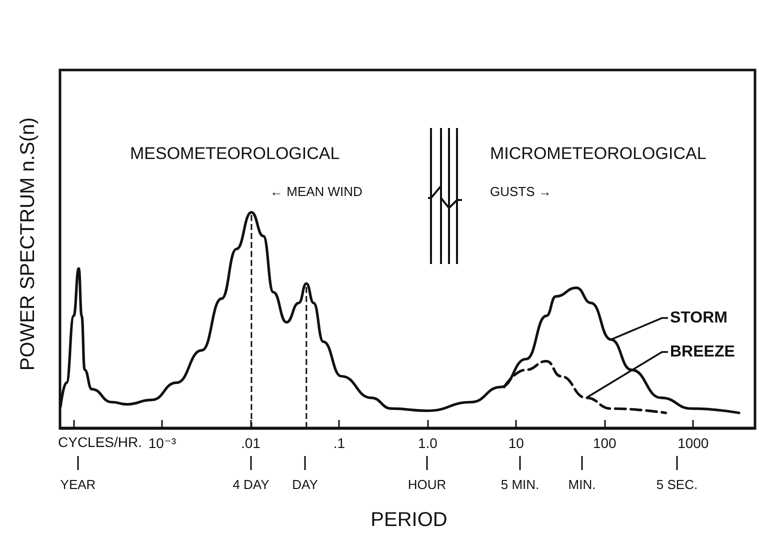 The height and width of the screenshot is (554, 759). What do you see at coordinates (598, 153) in the screenshot?
I see `text: MICROMETEOROLOGICAL` at bounding box center [598, 153].